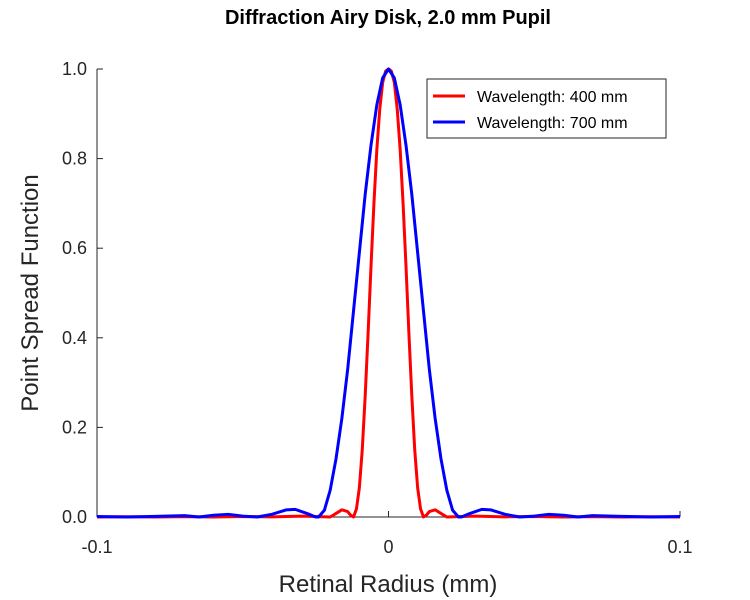 The width and height of the screenshot is (750, 600). Describe the element at coordinates (74, 338) in the screenshot. I see `y-tick-label: 0.4` at that location.